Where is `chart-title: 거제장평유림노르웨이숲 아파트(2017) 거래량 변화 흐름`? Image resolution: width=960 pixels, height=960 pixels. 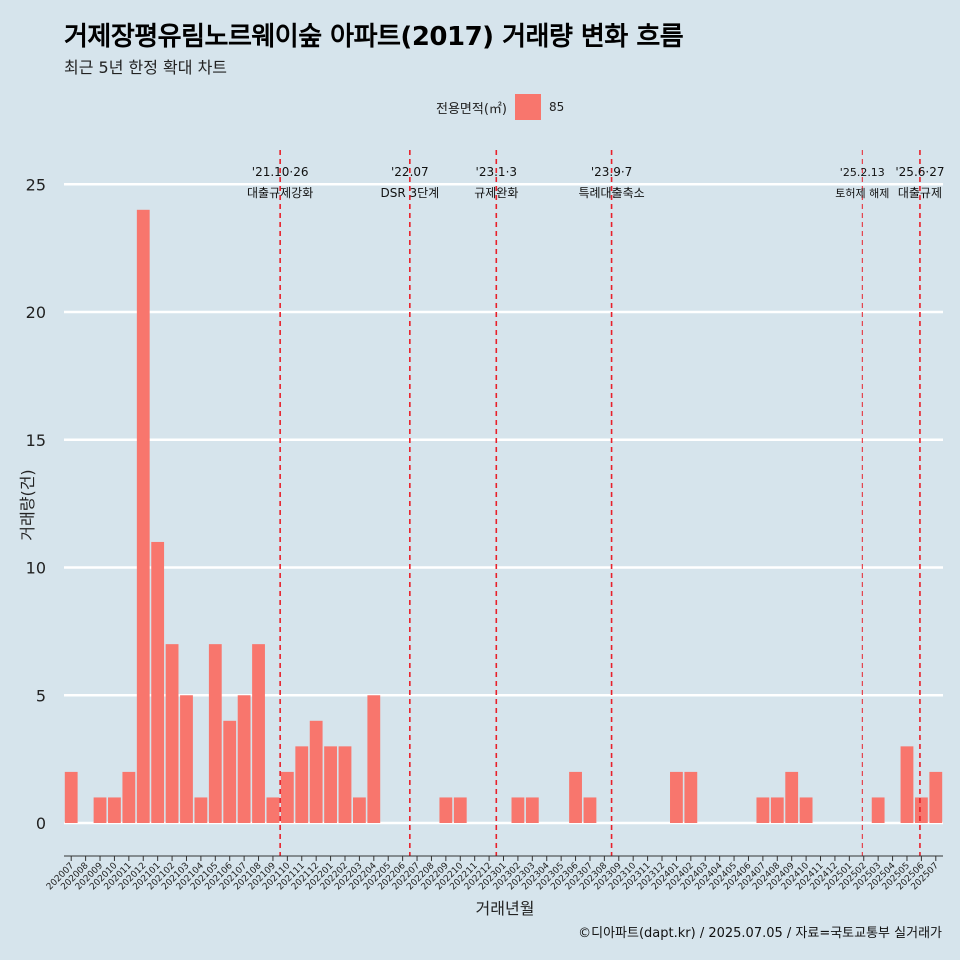
chart-title: 거제장평유림노르웨이숲 아파트(2017) 거래량 변화 흐름 is located at coordinates (374, 37).